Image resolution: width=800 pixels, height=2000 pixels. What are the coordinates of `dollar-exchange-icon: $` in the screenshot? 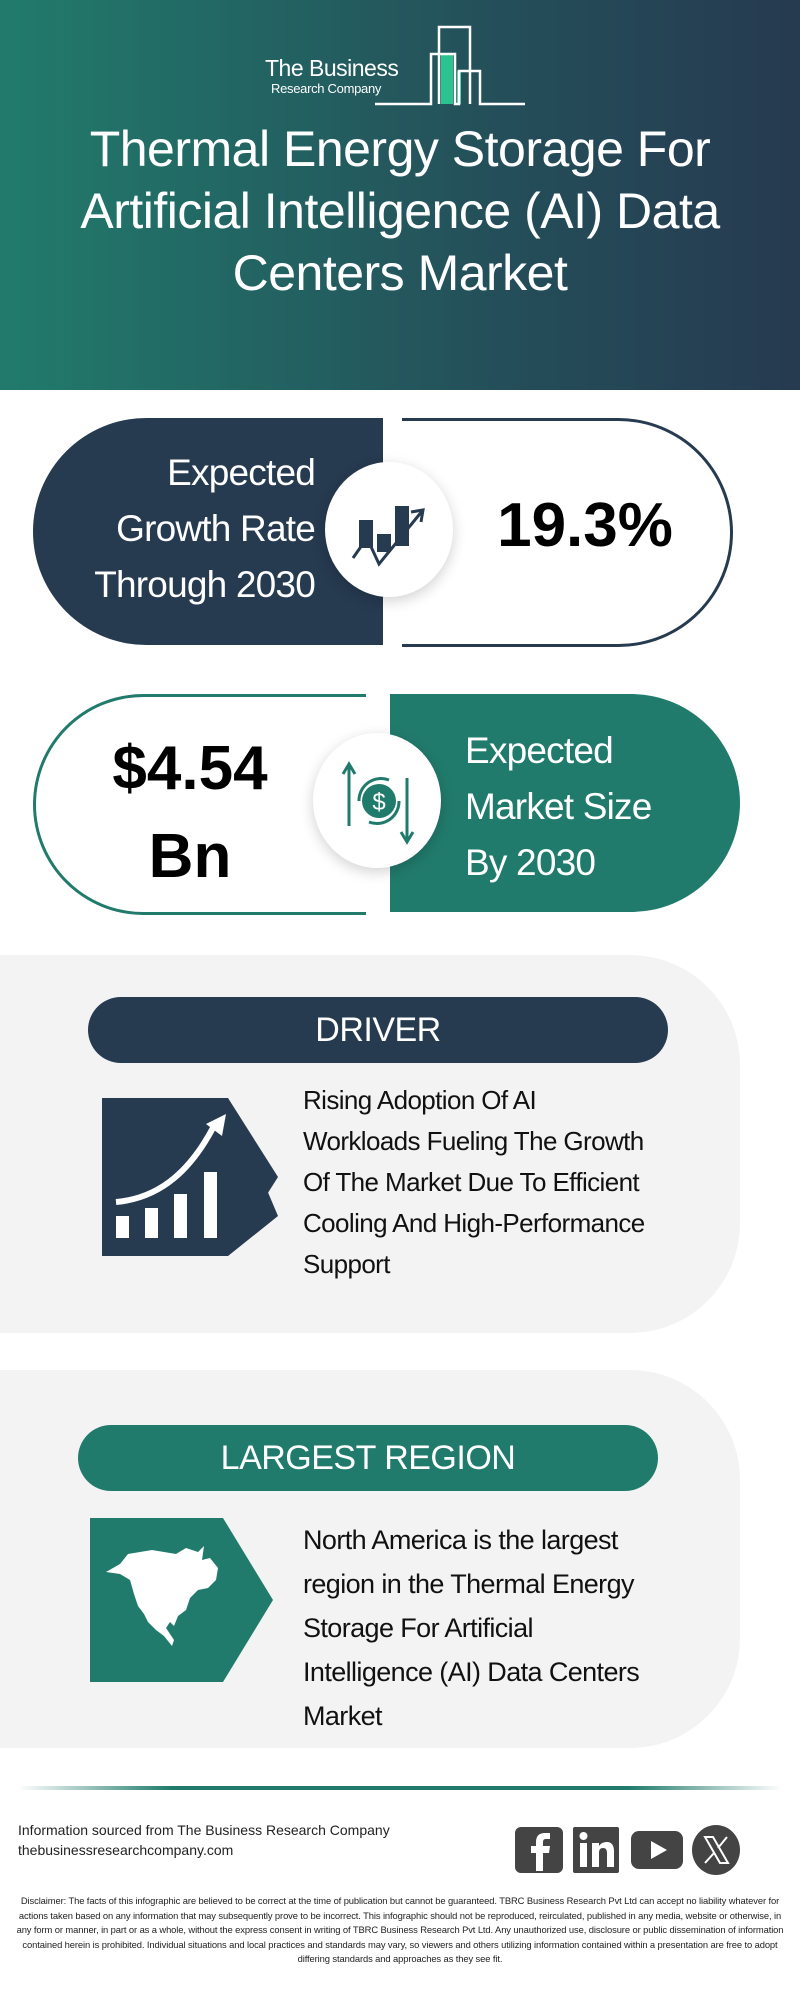 It's located at (378, 802).